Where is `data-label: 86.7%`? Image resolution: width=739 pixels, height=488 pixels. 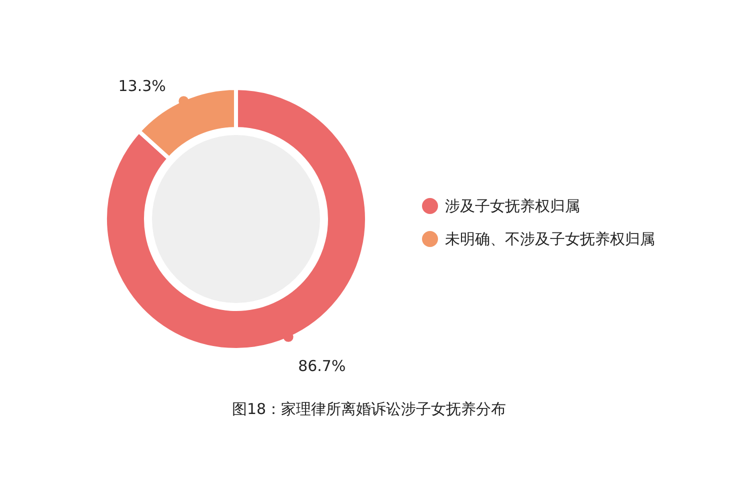 data-label: 86.7% is located at coordinates (322, 365).